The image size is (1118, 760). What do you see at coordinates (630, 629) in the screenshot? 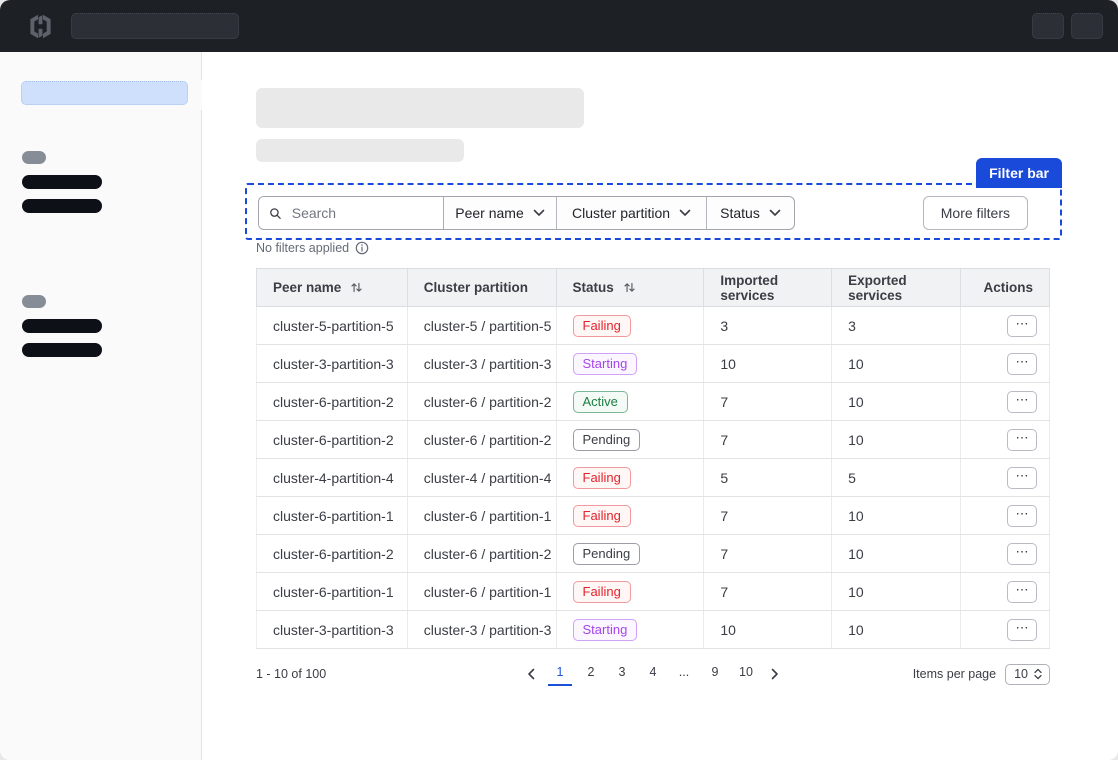
I see `status-cell: Starting` at bounding box center [630, 629].